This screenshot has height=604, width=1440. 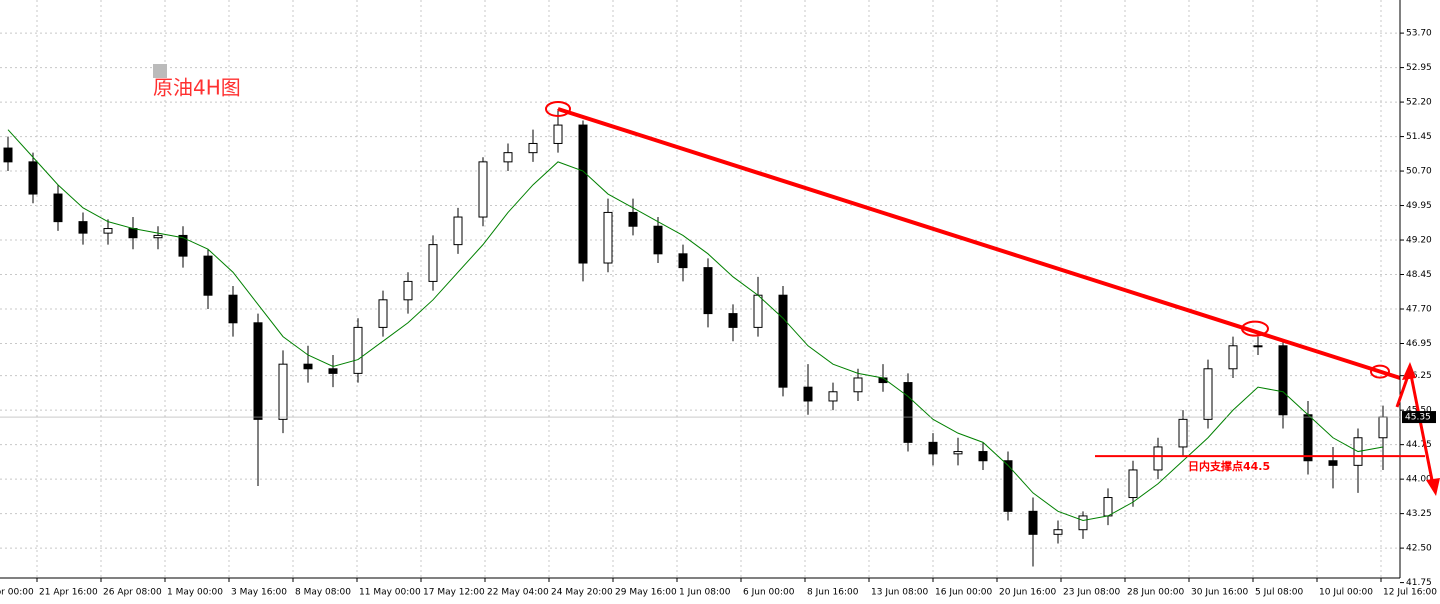 What do you see at coordinates (1409, 371) in the screenshot?
I see `arrow-head` at bounding box center [1409, 371].